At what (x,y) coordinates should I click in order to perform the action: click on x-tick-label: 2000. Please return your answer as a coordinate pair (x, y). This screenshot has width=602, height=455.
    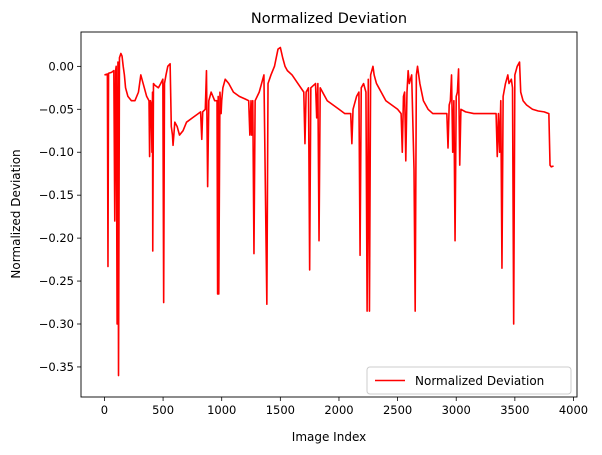
    Looking at the image, I should click on (338, 410).